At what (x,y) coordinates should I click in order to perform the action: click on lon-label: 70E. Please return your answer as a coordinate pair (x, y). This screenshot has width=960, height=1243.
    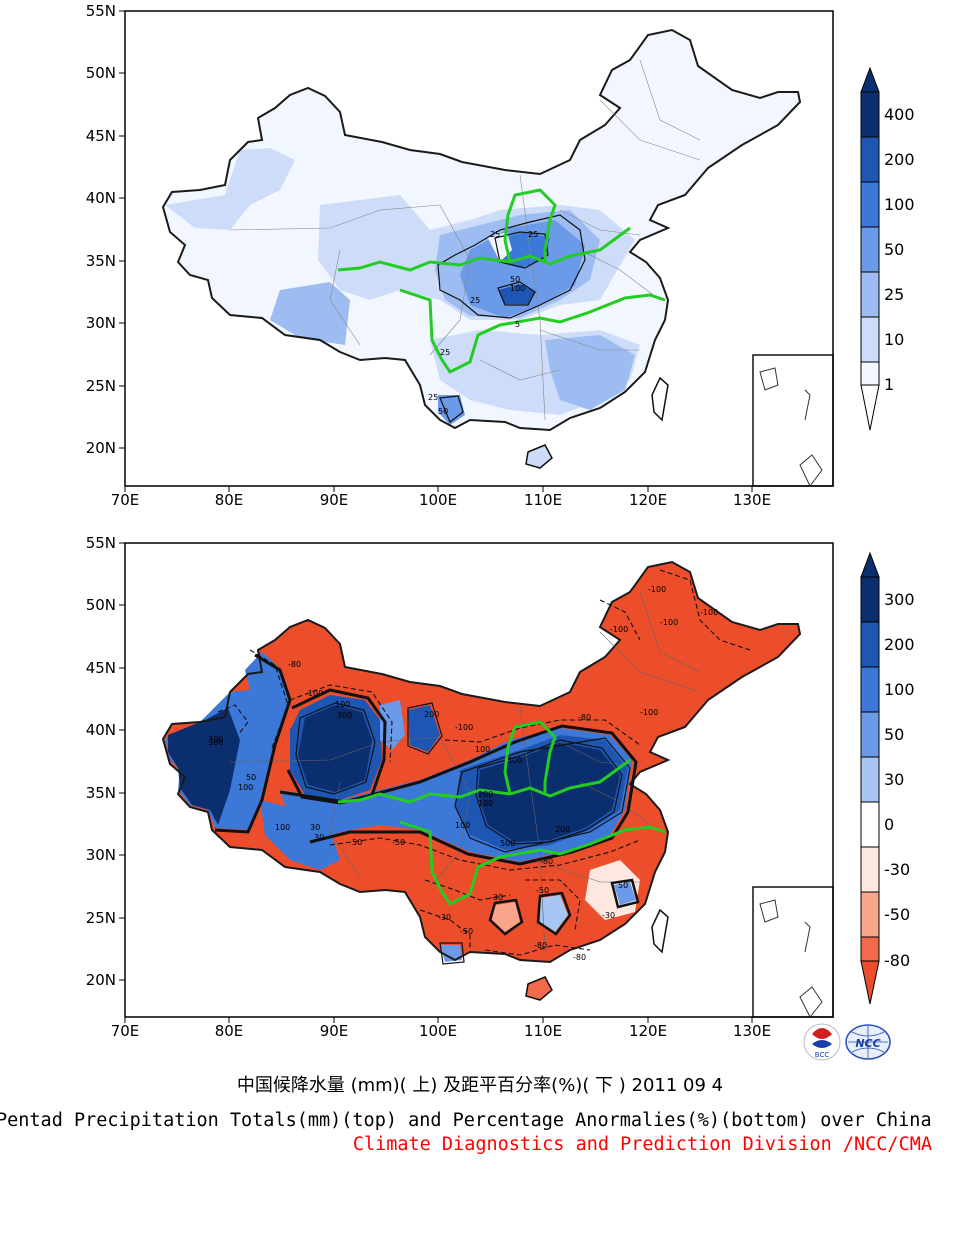
    Looking at the image, I should click on (125, 1031).